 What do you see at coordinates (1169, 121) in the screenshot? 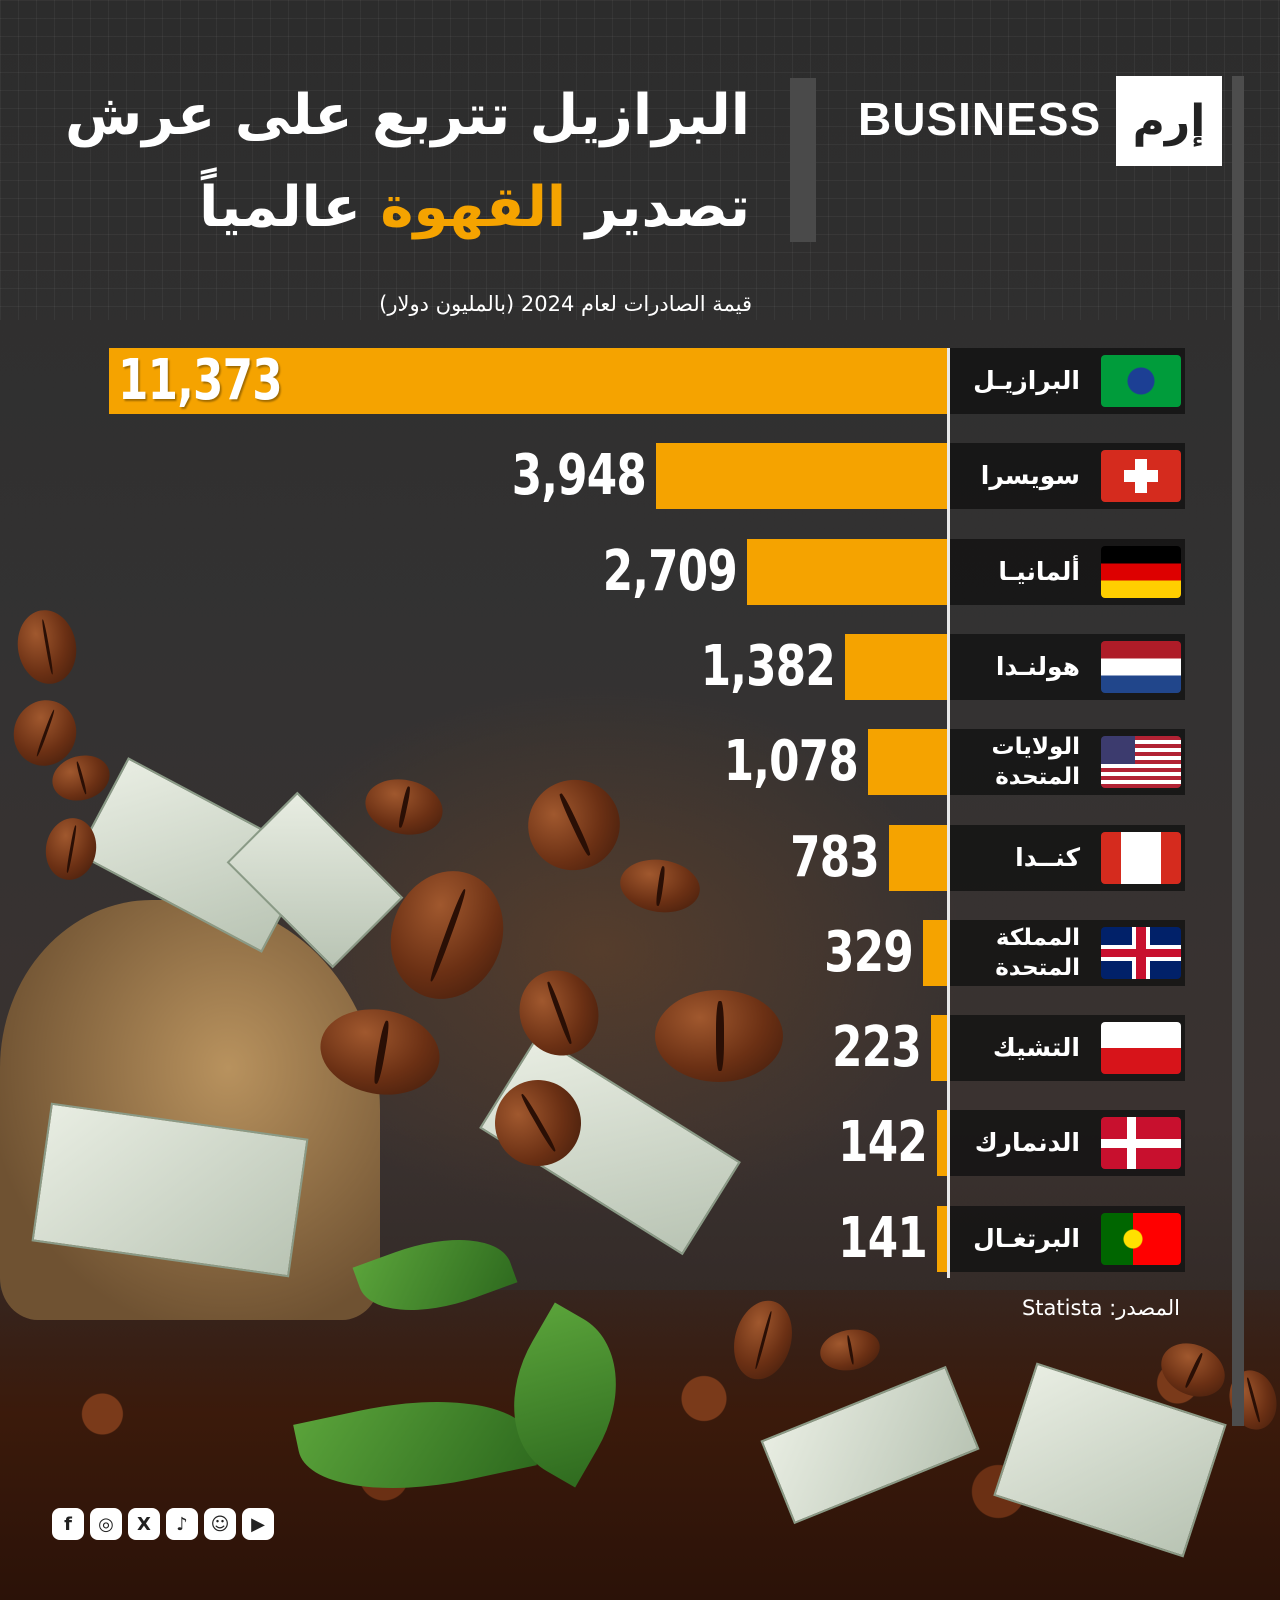
I see `brand-logo: إرم` at bounding box center [1169, 121].